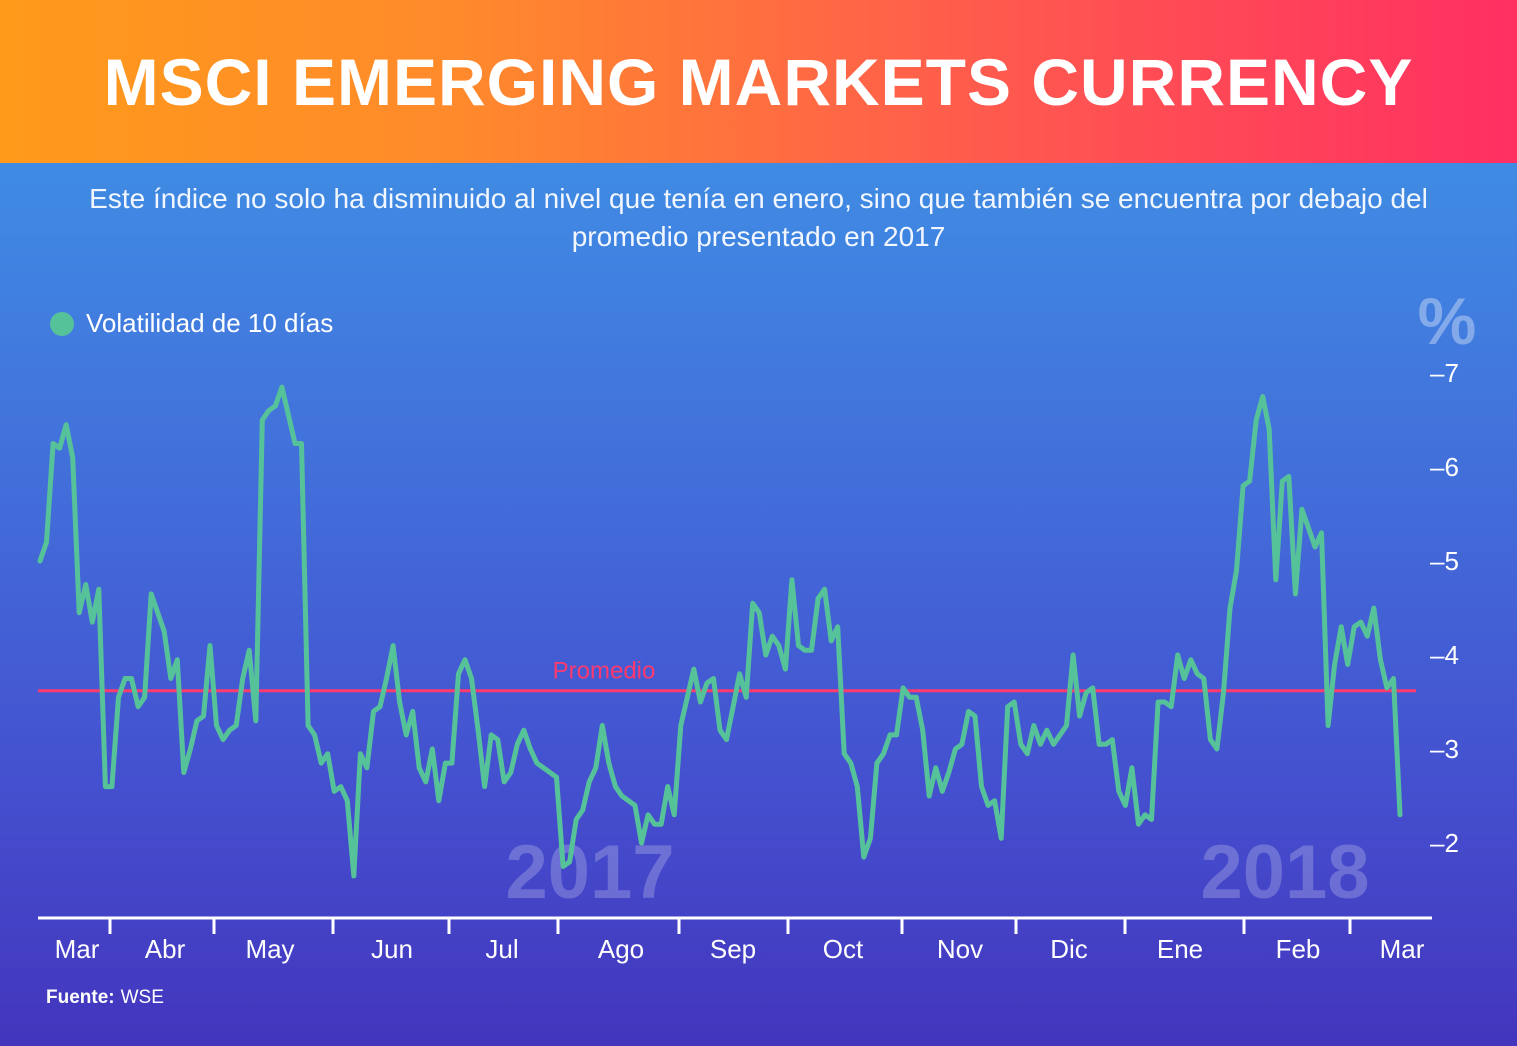 Image resolution: width=1517 pixels, height=1046 pixels. Describe the element at coordinates (1180, 949) in the screenshot. I see `x-tick-label-ene: Ene` at that location.